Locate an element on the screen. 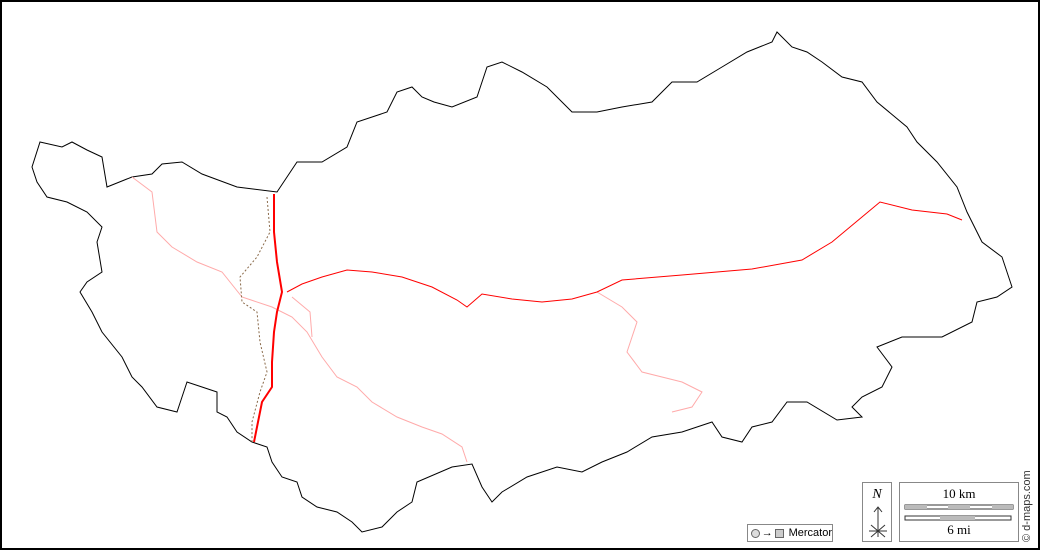  scale-bars is located at coordinates (959, 512).